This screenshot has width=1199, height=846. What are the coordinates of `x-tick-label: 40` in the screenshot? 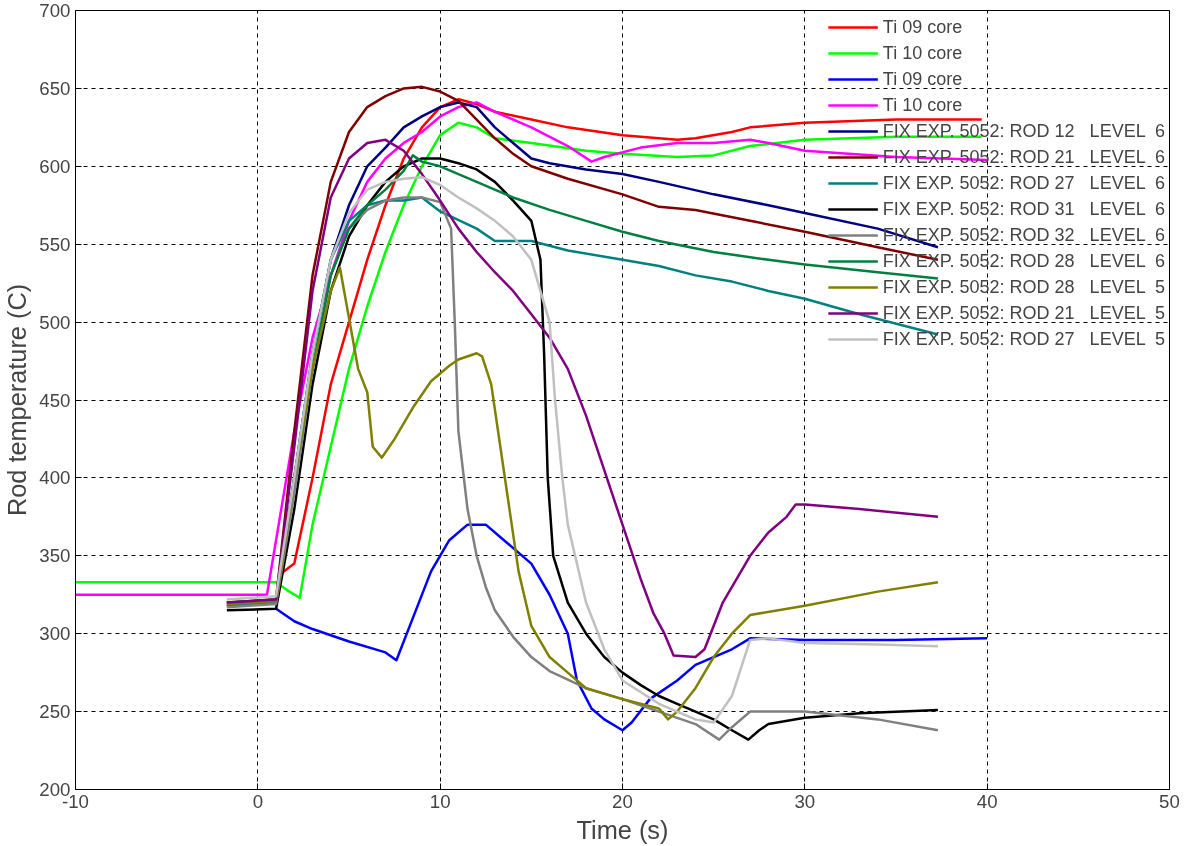 It's located at (987, 801).